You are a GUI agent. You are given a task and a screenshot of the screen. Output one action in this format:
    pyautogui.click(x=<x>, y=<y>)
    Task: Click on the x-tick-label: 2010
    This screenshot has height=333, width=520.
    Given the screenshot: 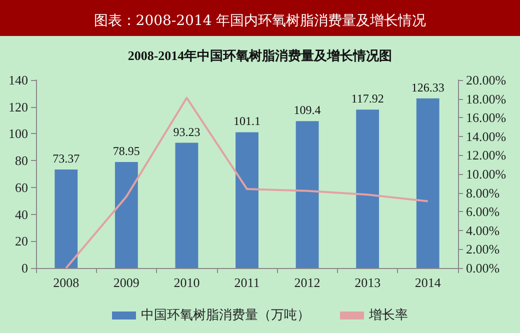 What is the action you would take?
    pyautogui.click(x=187, y=282)
    